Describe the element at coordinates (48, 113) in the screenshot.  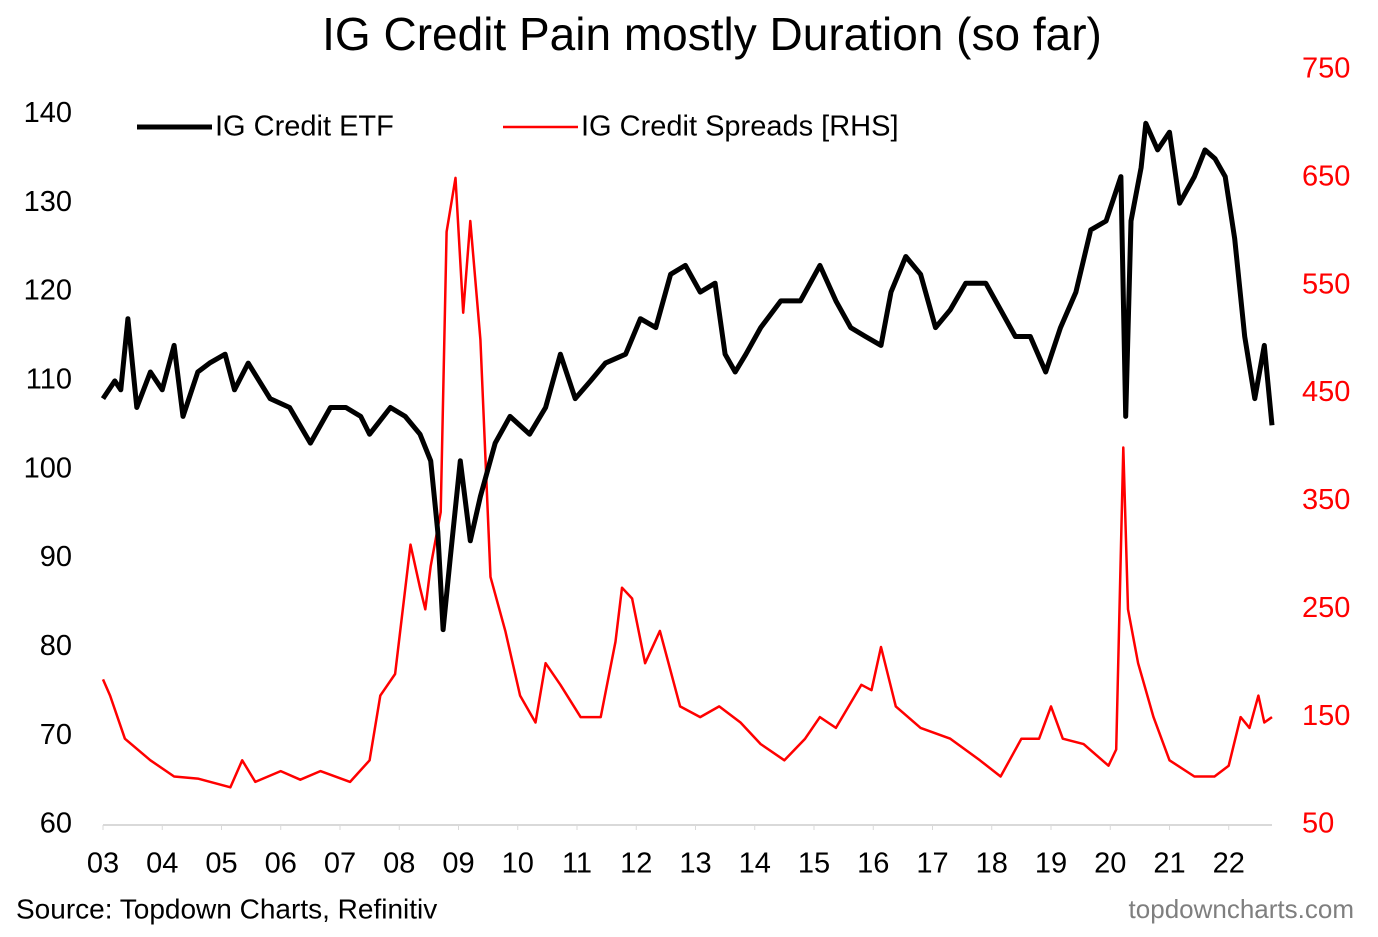
I see `y-tick-label: 140` at that location.